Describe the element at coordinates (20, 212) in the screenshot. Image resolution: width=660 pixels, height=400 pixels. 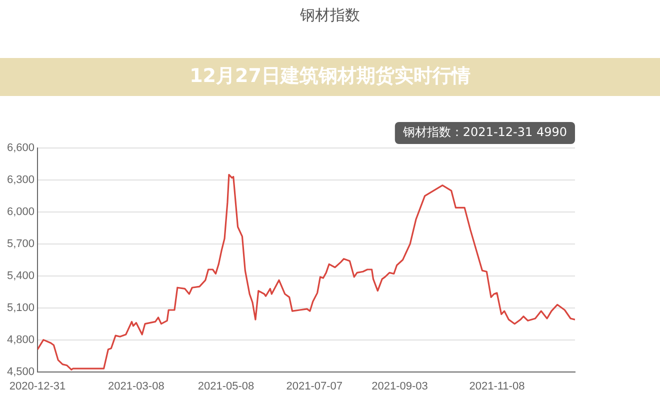
I see `y-tick-label: 6,000` at that location.